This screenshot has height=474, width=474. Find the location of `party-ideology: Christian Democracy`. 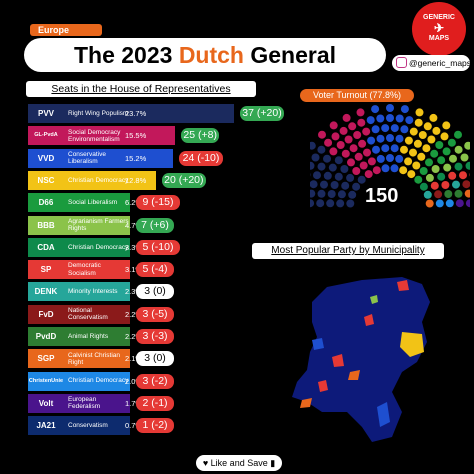

party-ideology: Christian Democracy is located at coordinates (98, 180).